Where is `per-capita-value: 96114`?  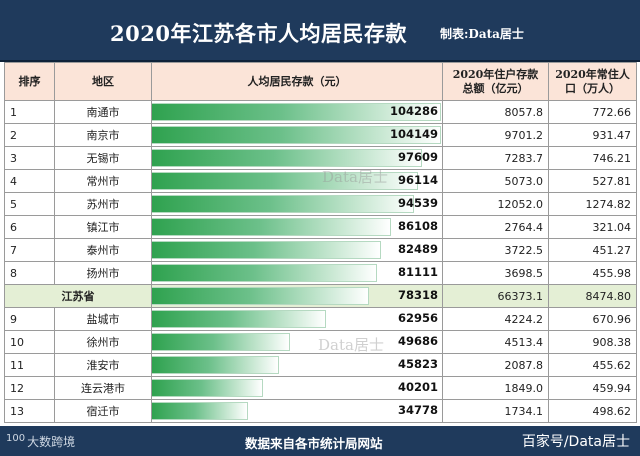
per-capita-value: 96114 is located at coordinates (417, 180).